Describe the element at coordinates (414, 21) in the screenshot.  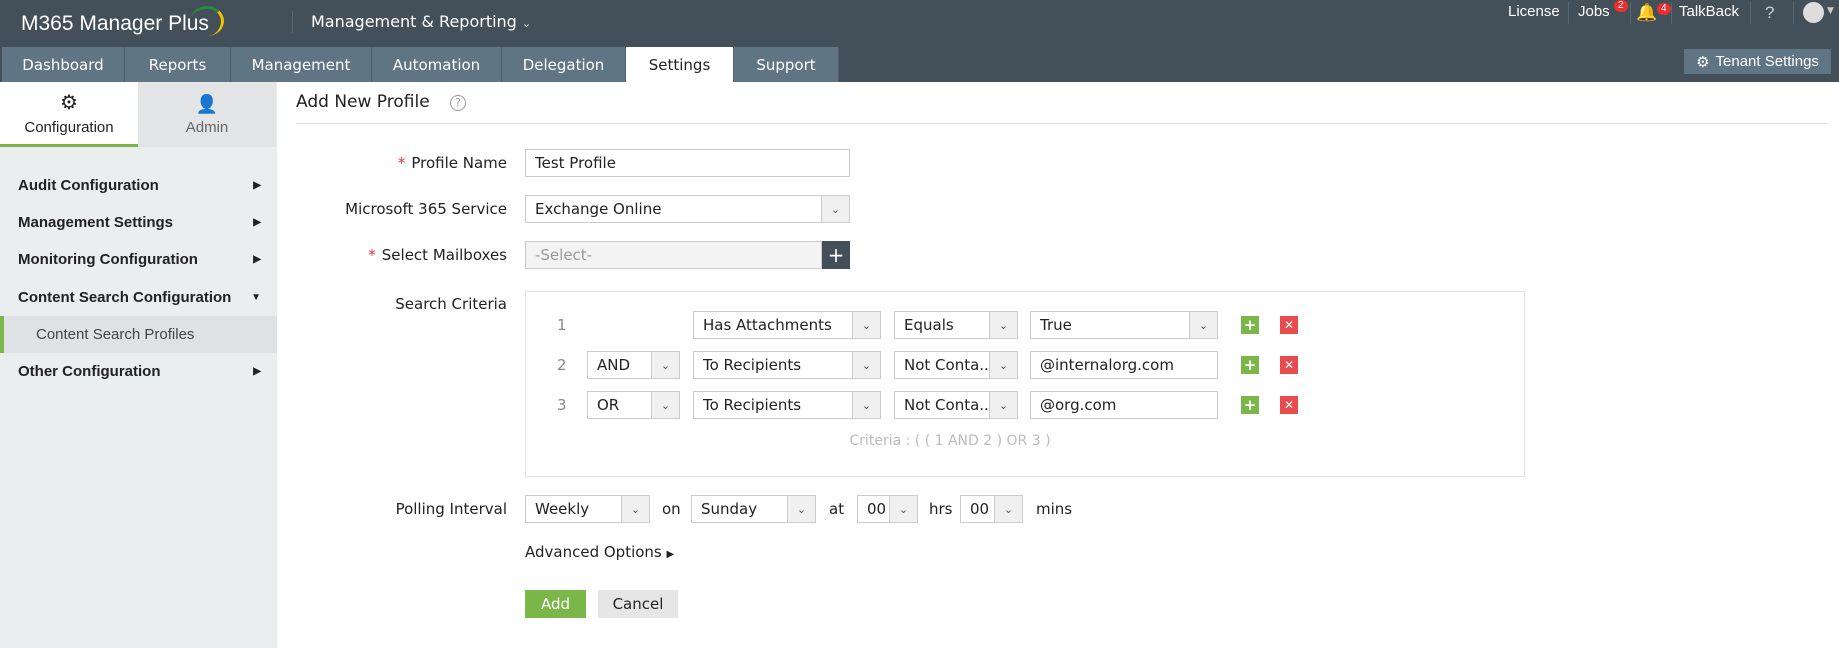
I see `module-label: Management & Reporting` at that location.